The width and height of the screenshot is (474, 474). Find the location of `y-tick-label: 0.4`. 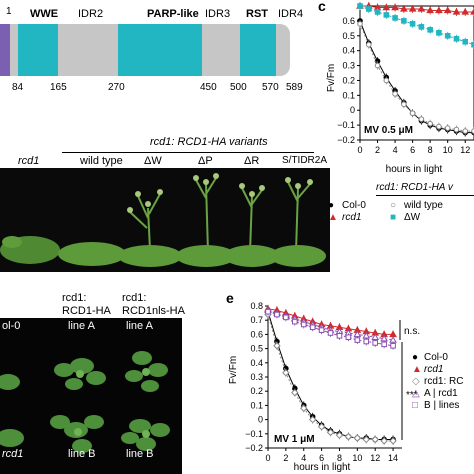

y-tick-label: 0.4 is located at coordinates (348, 51).